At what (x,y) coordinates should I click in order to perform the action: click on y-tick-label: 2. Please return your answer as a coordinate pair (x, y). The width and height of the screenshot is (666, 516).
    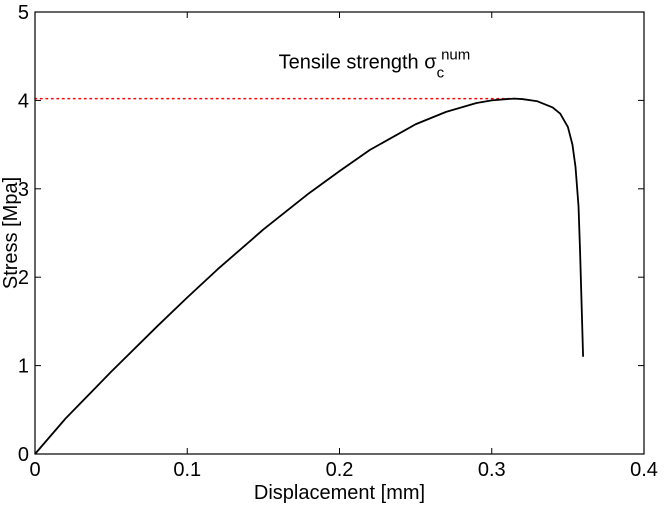
    Looking at the image, I should click on (23, 278).